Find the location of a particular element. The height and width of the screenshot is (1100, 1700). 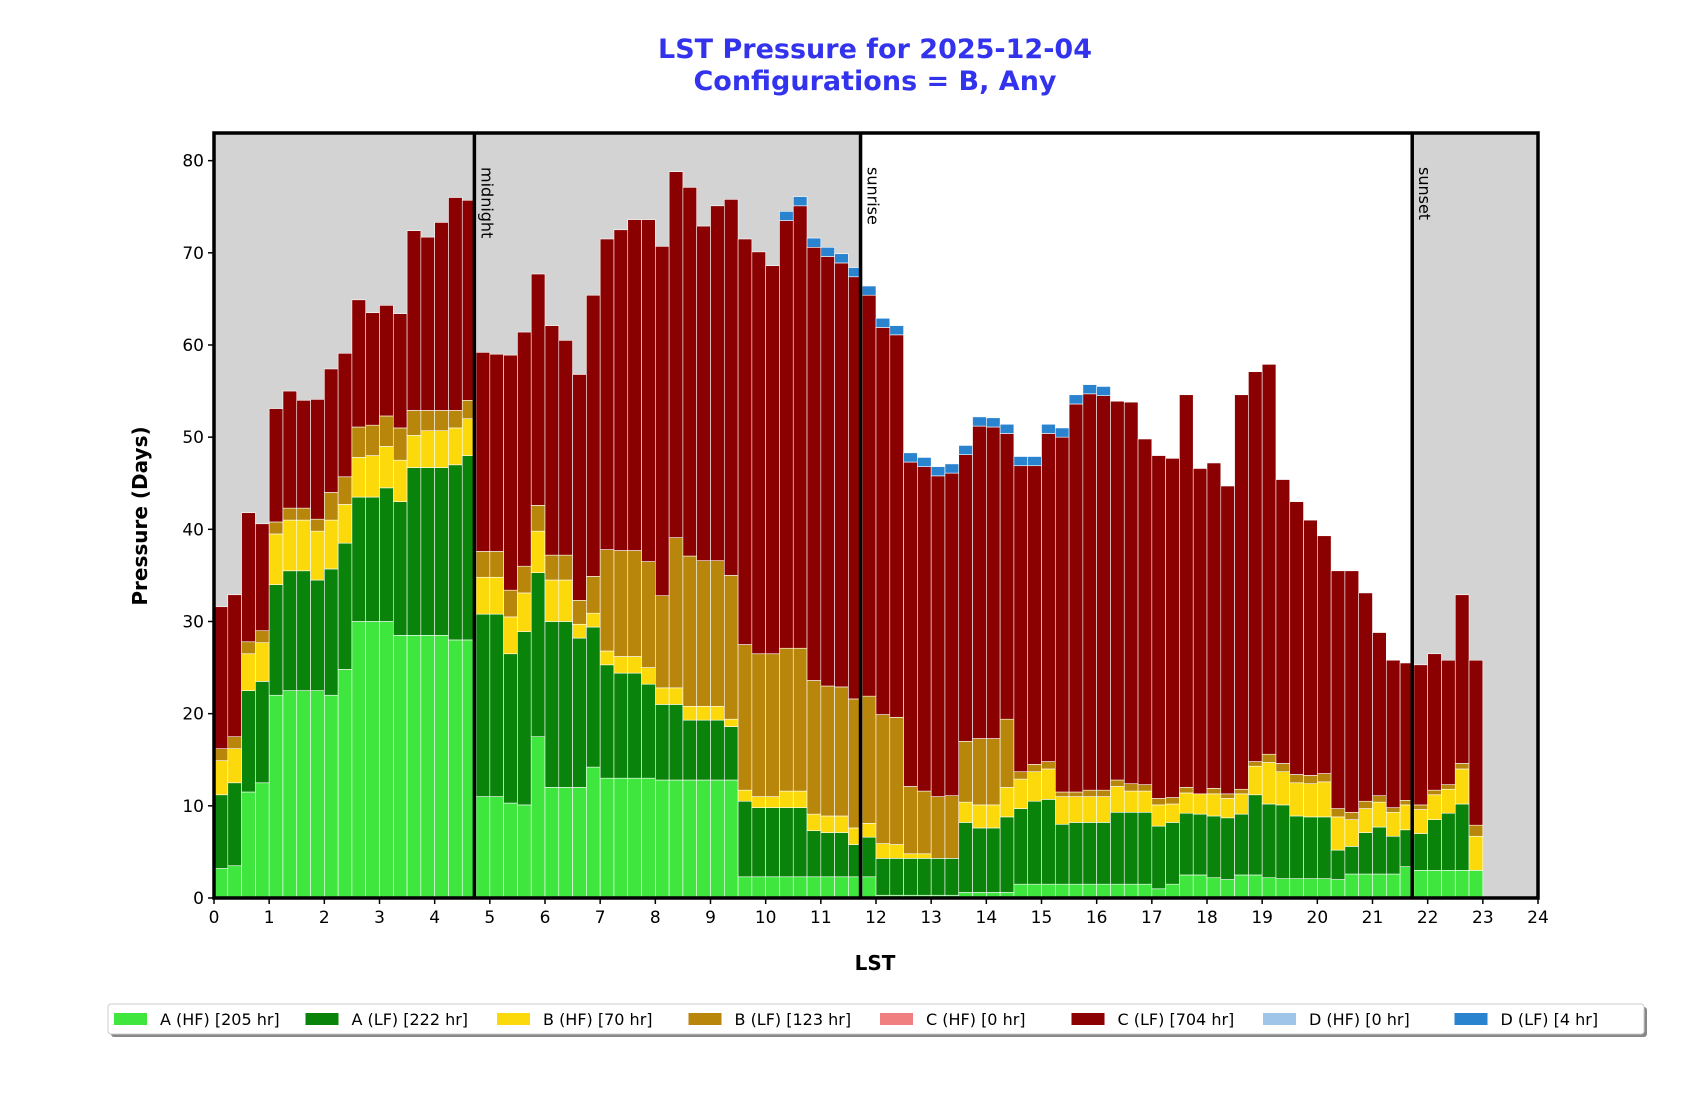

legend-label: B (HF) [70 hr] is located at coordinates (598, 1019).